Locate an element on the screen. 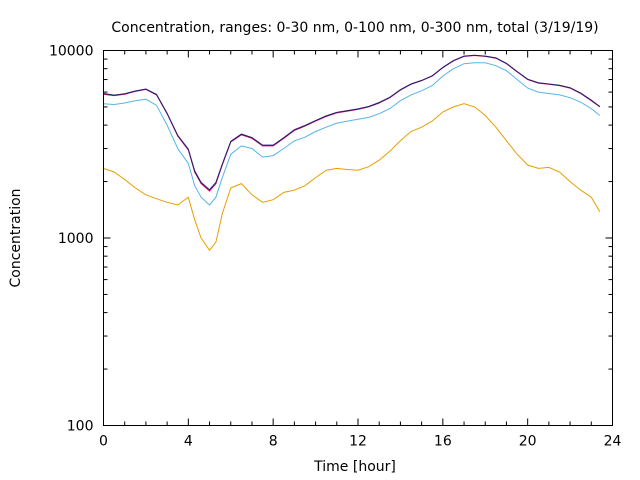 This screenshot has height=480, width=640. x-axis-label: Time [hour] is located at coordinates (354, 467).